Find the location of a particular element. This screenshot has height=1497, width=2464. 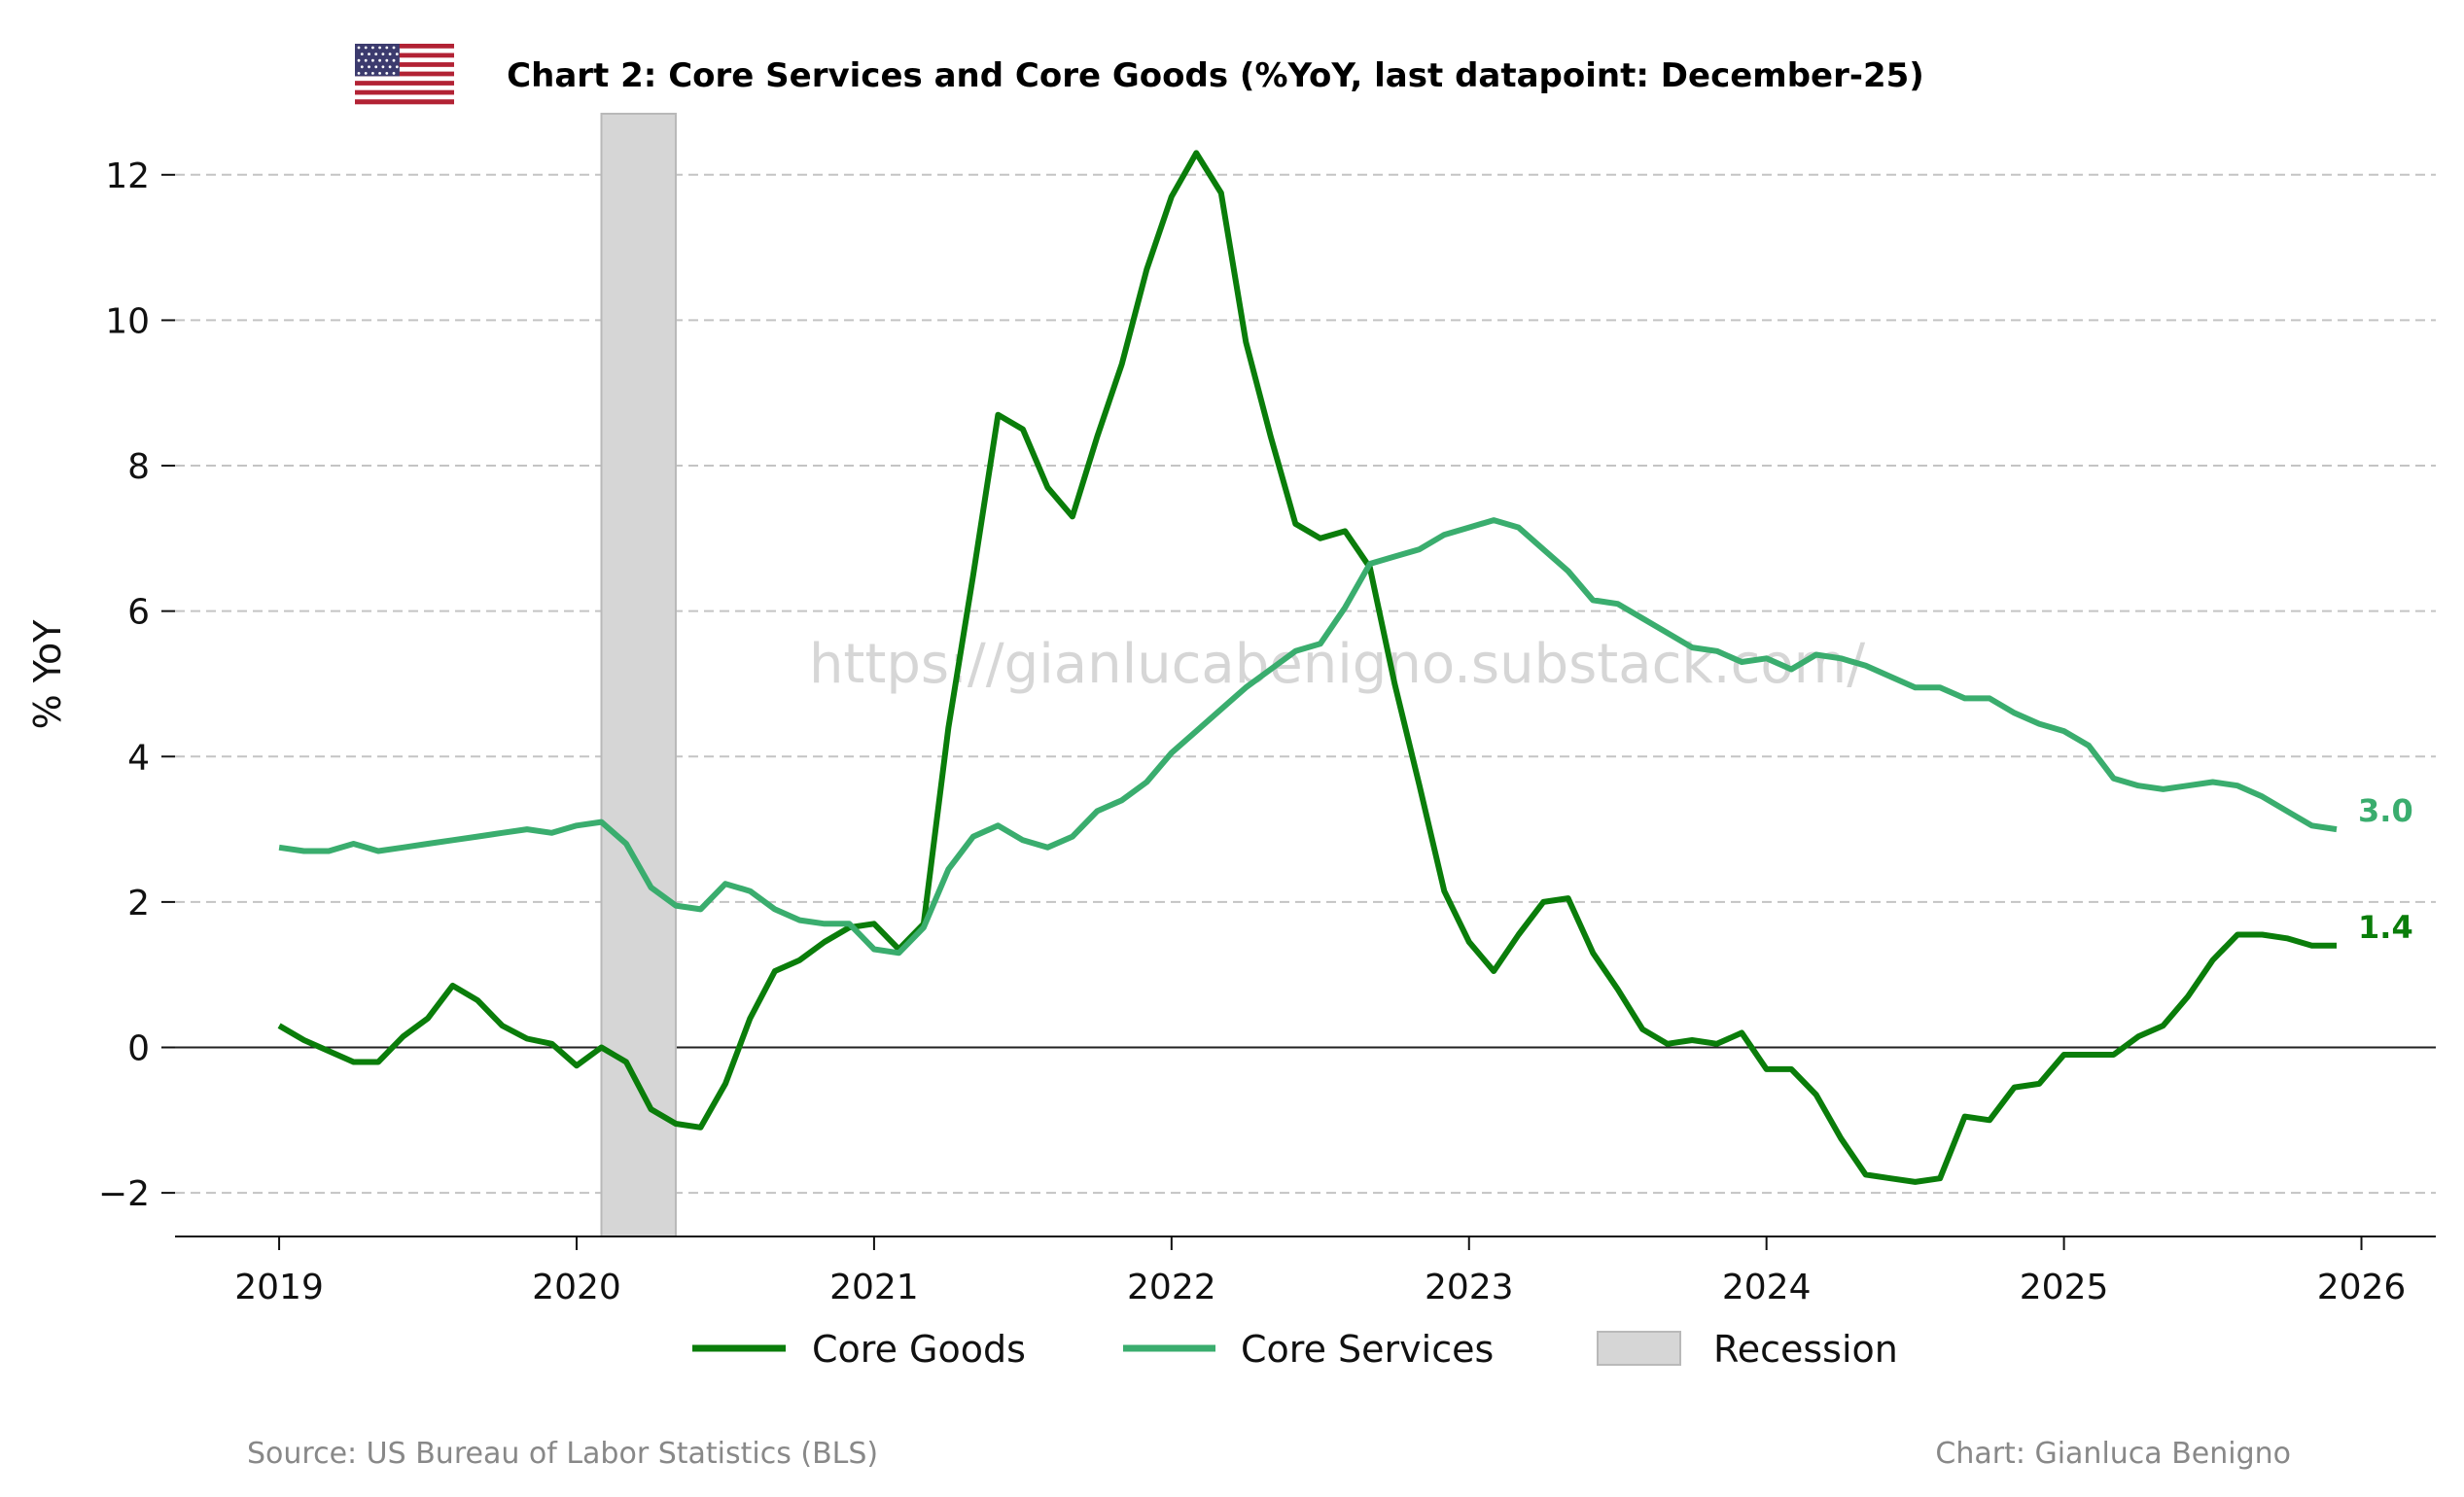

legend-label-core-services: Core Services is located at coordinates (1367, 1349).